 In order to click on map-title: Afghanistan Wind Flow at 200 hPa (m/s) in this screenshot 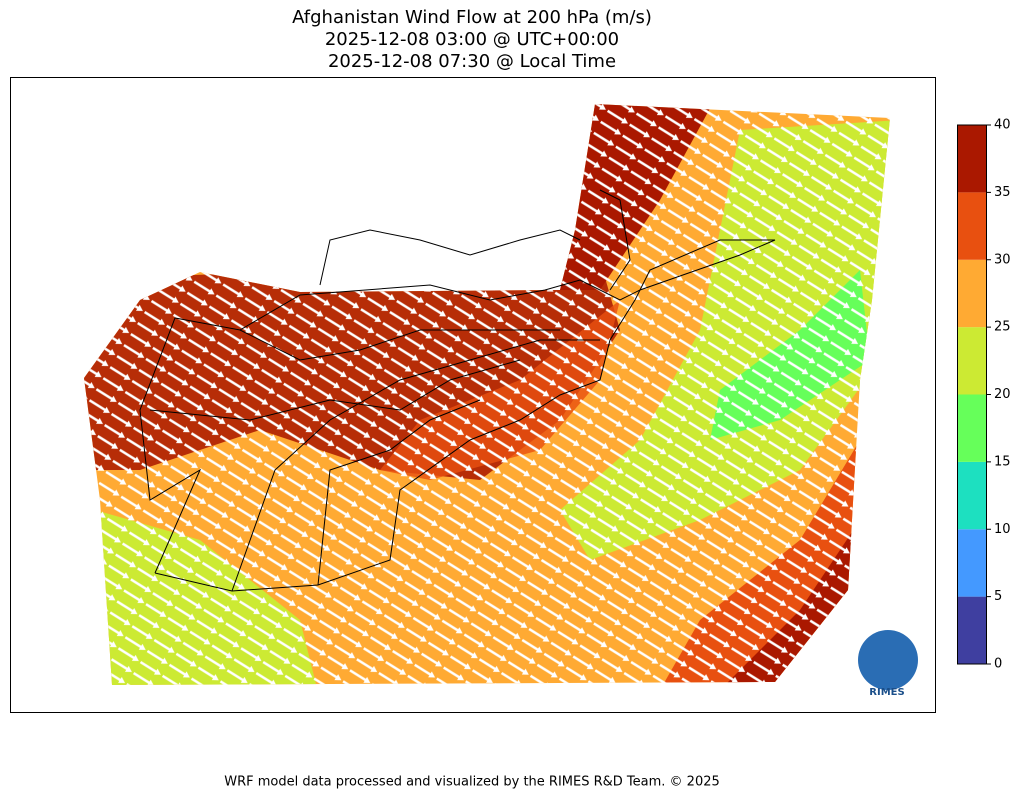, I will do `click(472, 17)`.